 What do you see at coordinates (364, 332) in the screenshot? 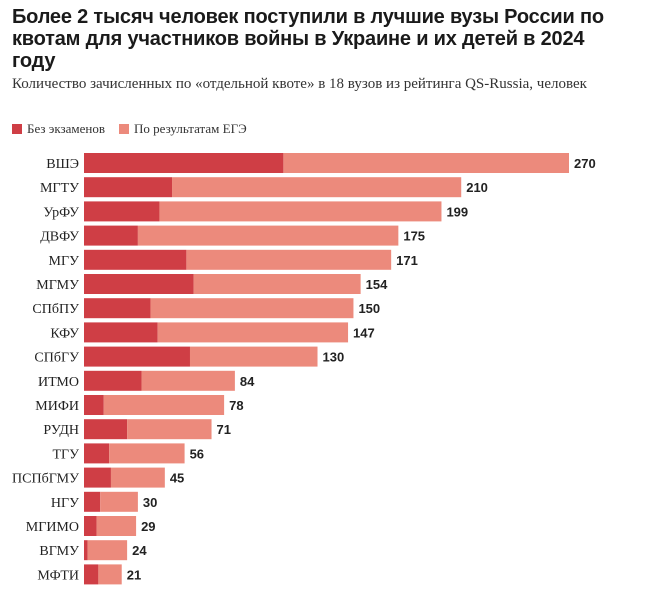
I see `total-value-label: 147` at bounding box center [364, 332].